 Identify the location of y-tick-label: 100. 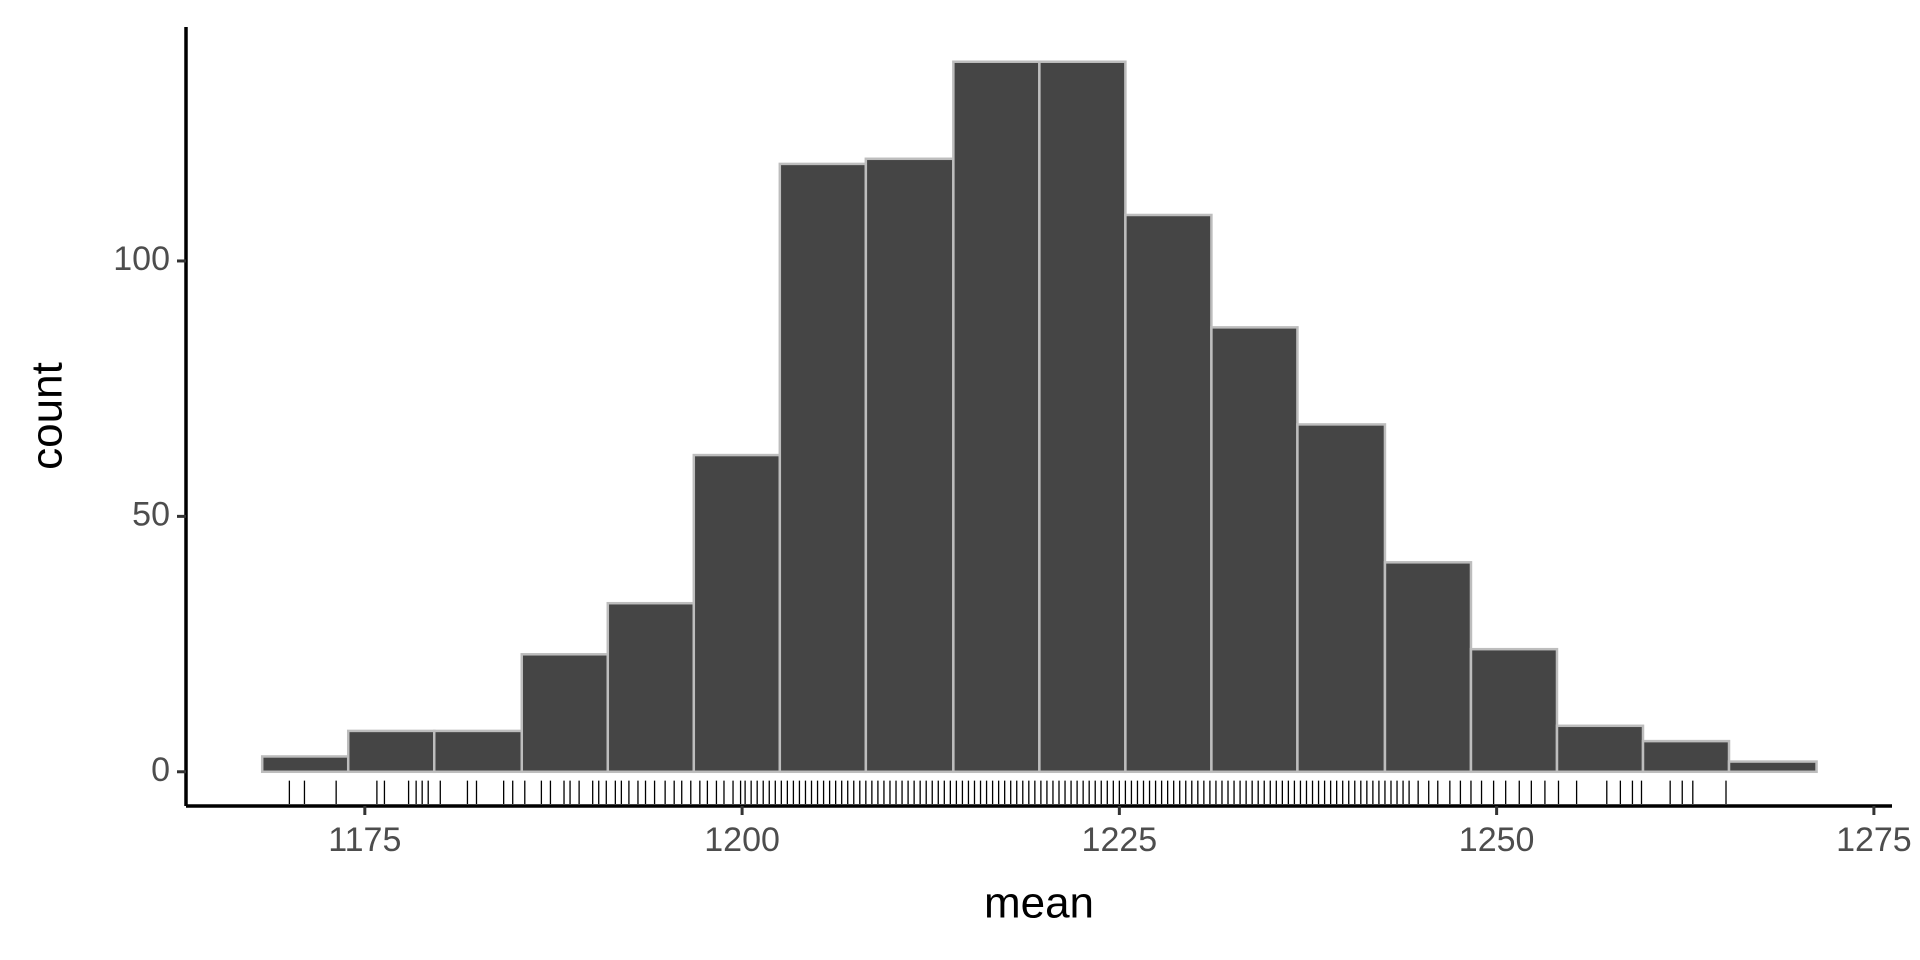
(141, 259).